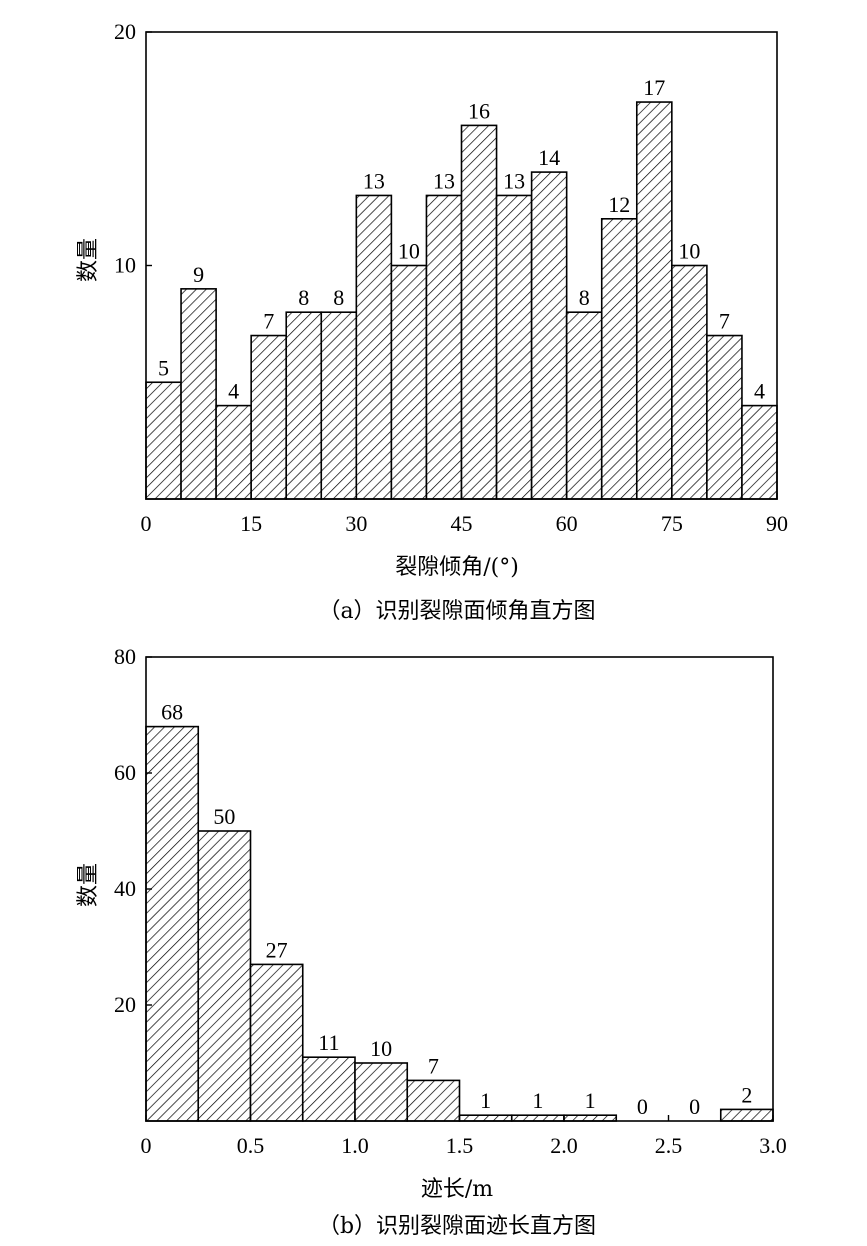 The width and height of the screenshot is (867, 1246). I want to click on trace-x-tick-label: 0.5, so click(251, 1145).